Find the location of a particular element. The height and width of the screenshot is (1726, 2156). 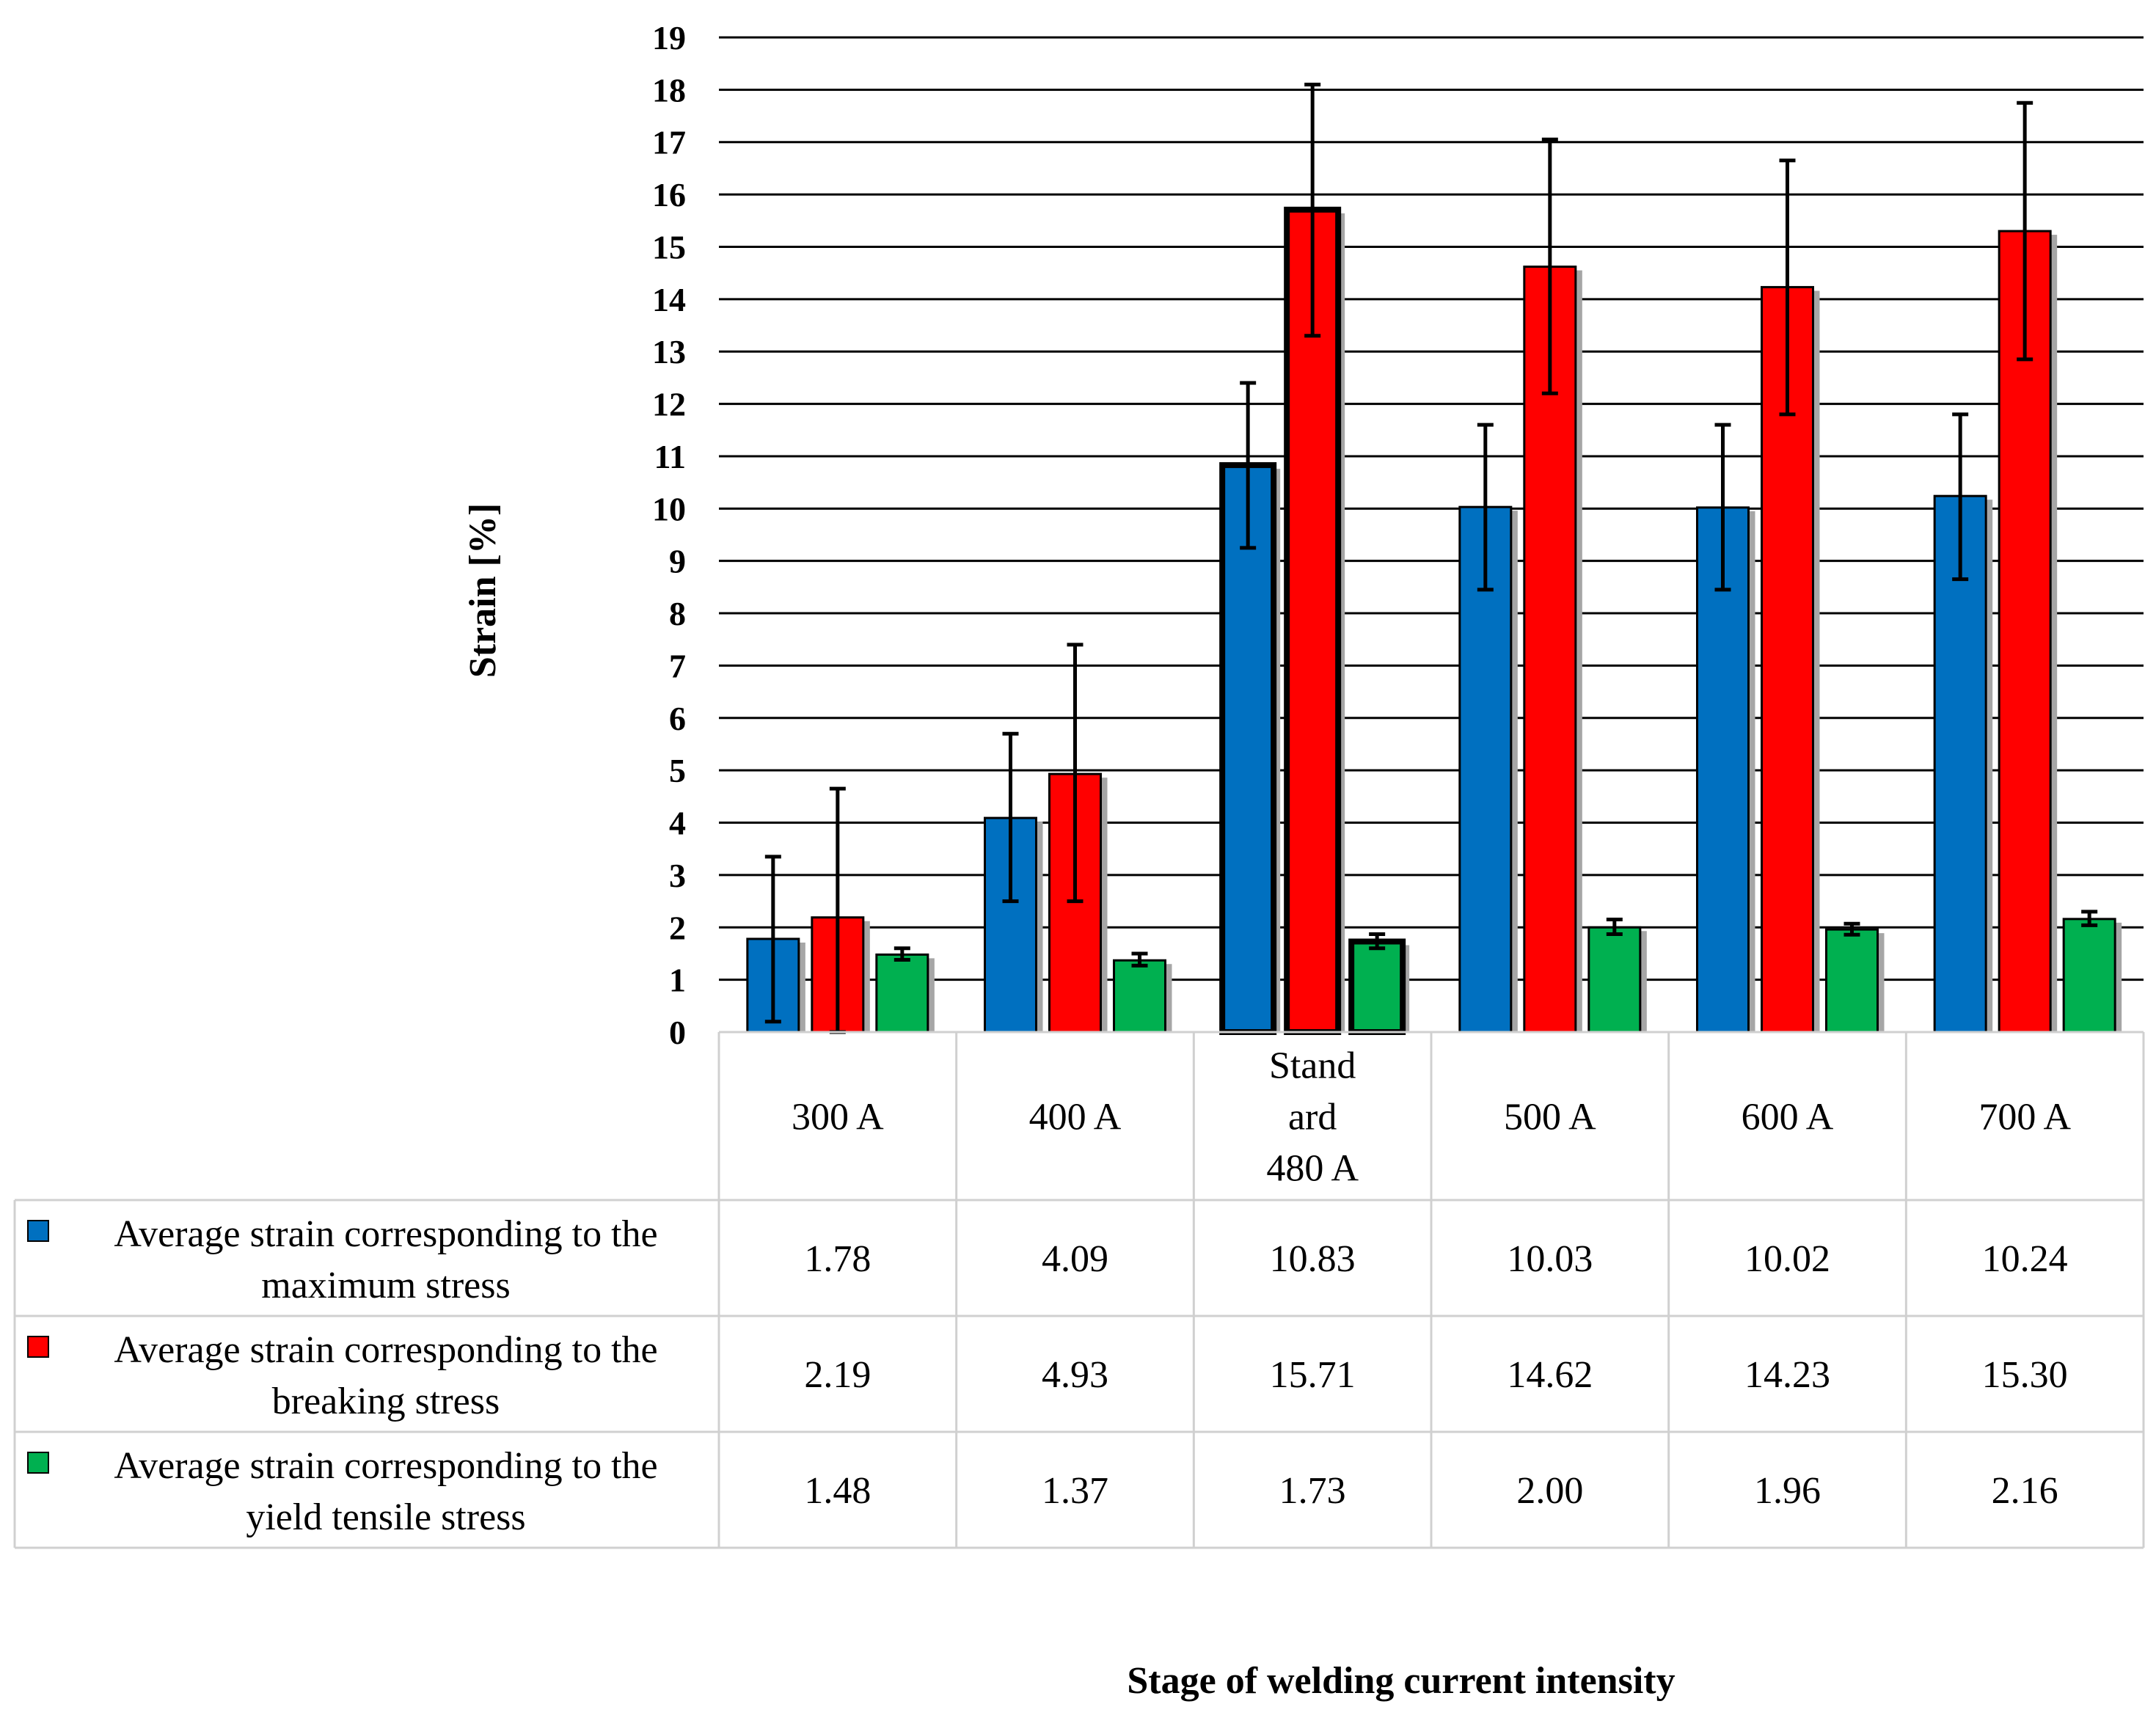

category-label: 500 A is located at coordinates (1550, 1118).